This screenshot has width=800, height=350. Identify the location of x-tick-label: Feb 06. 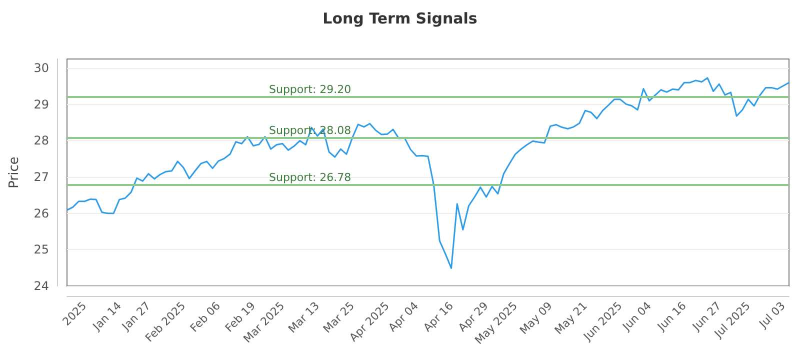
(205, 317).